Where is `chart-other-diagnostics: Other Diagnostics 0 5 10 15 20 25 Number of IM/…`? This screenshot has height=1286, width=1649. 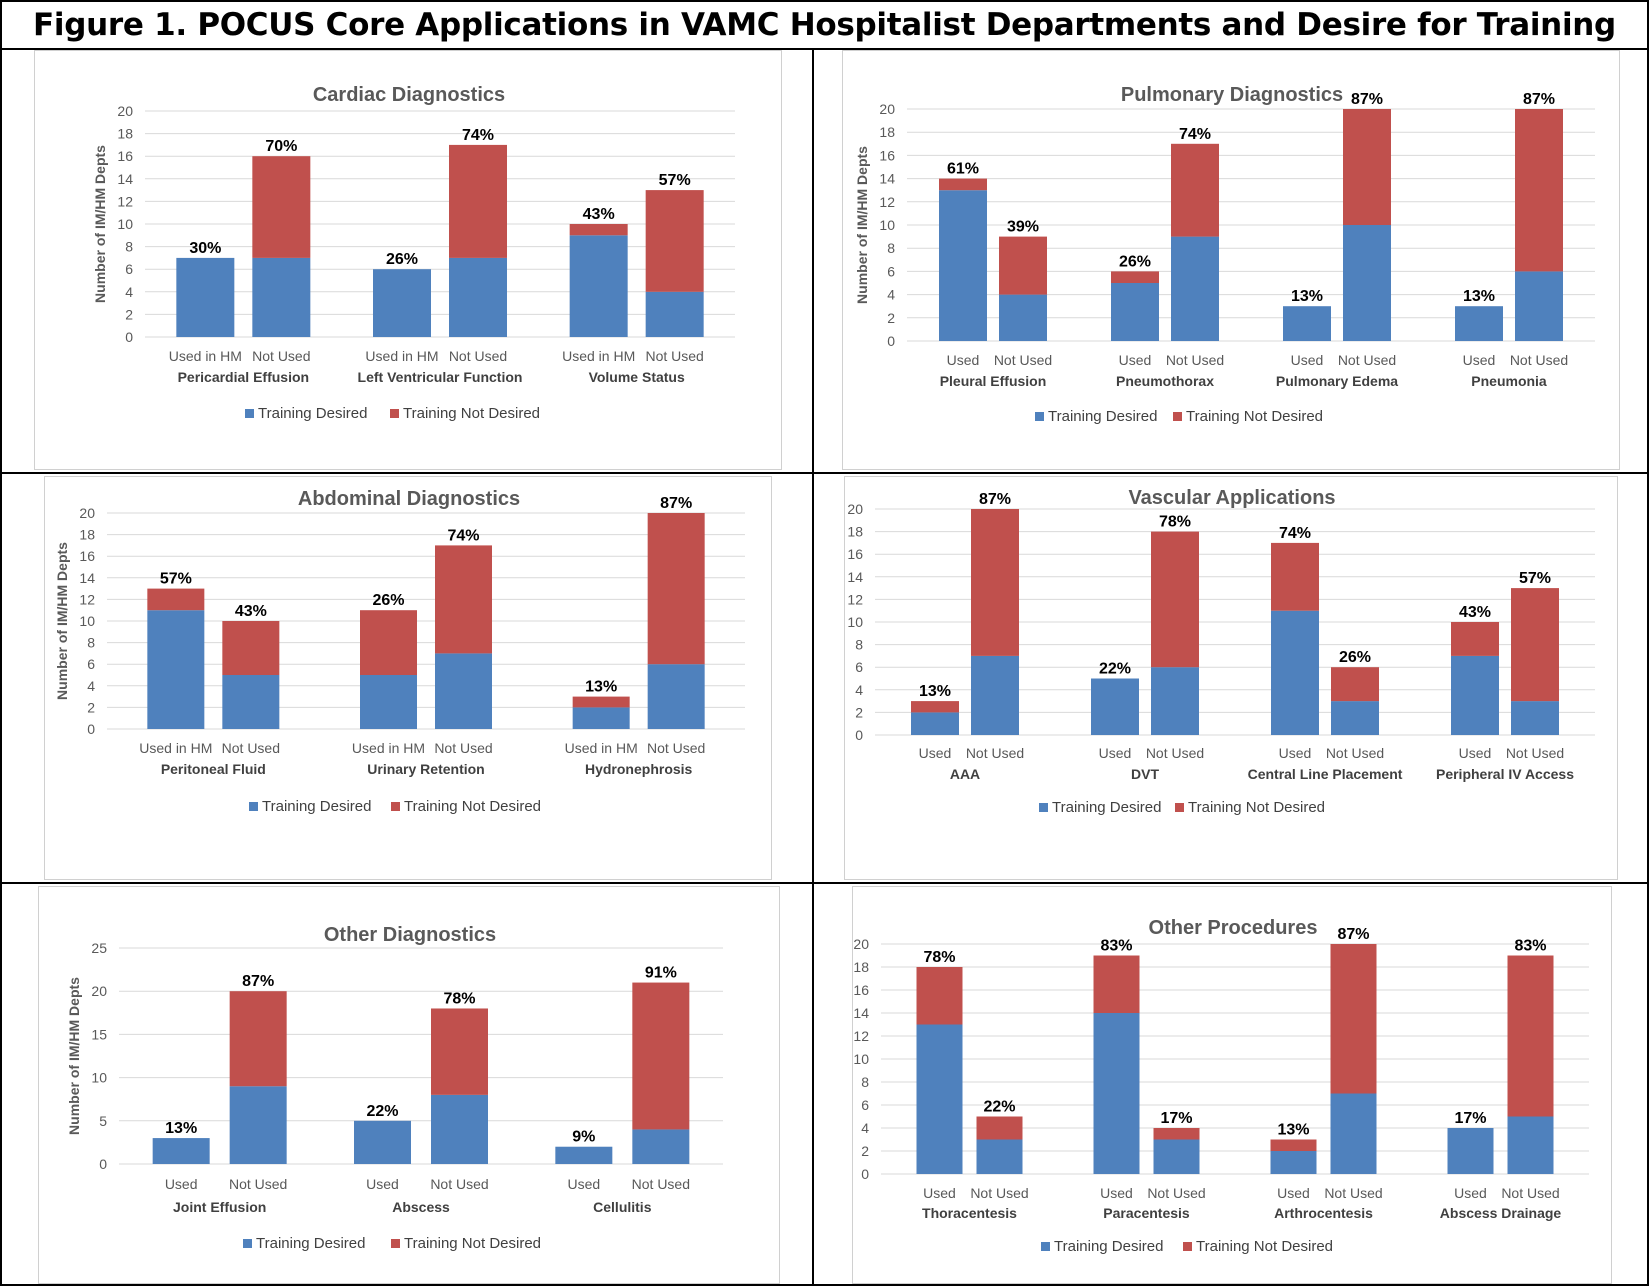
chart-other-diagnostics: Other Diagnostics 0 5 10 15 20 25 Number of IM/… is located at coordinates (394, 1088).